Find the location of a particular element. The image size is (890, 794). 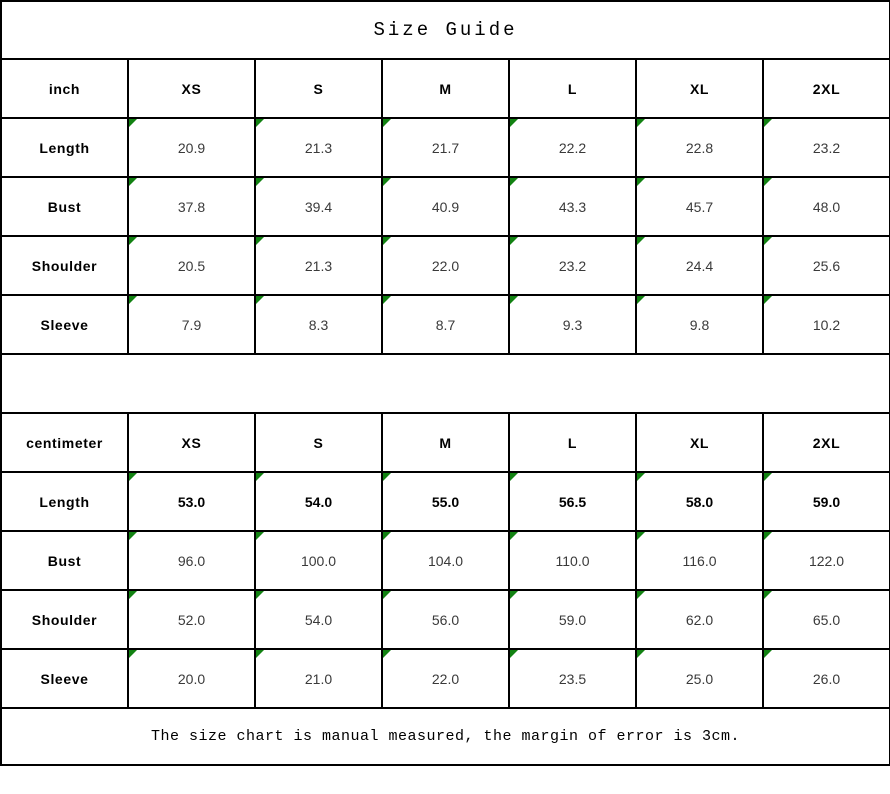

value-cell: 122.0 is located at coordinates (825, 560).